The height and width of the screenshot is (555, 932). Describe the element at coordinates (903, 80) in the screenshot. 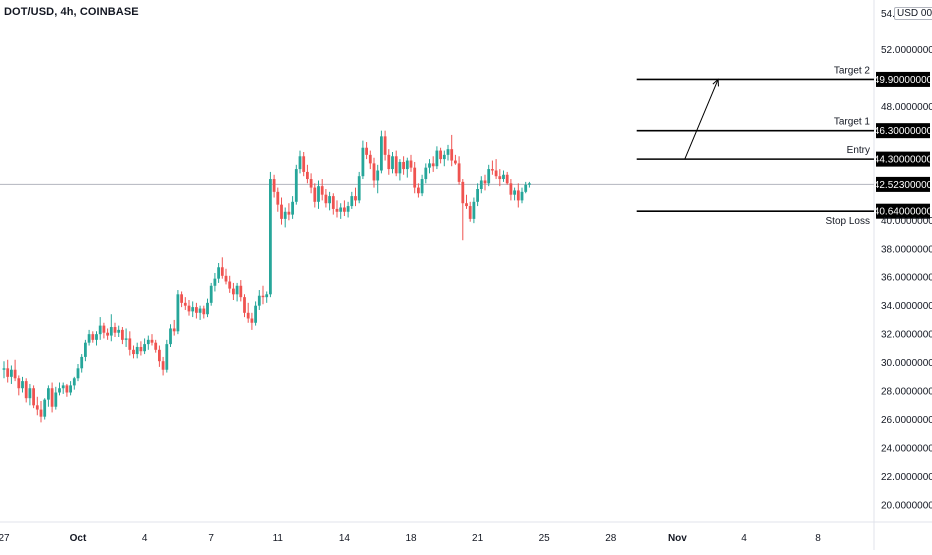

I see `target-2-price-label: 49.90000000` at that location.